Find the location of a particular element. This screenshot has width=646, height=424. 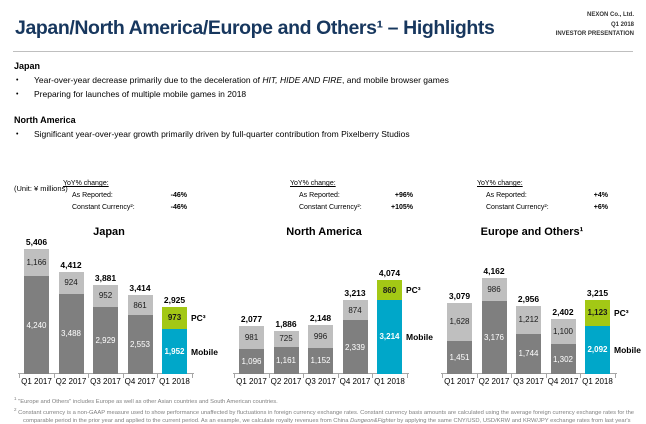

footnote-marker: 2 is located at coordinates (15, 409).